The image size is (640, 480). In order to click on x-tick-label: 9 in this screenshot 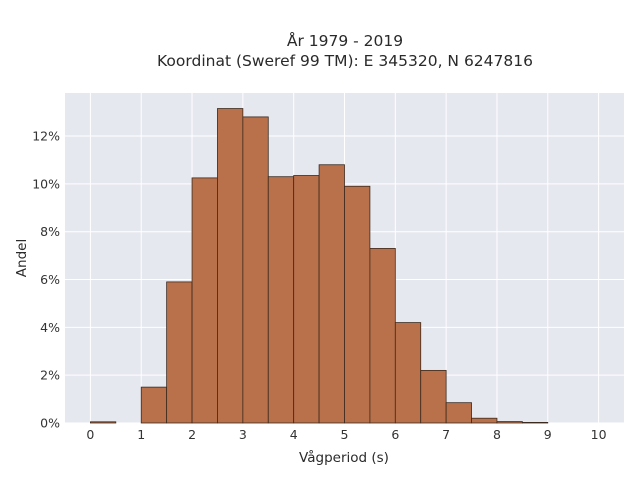, I will do `click(548, 434)`.